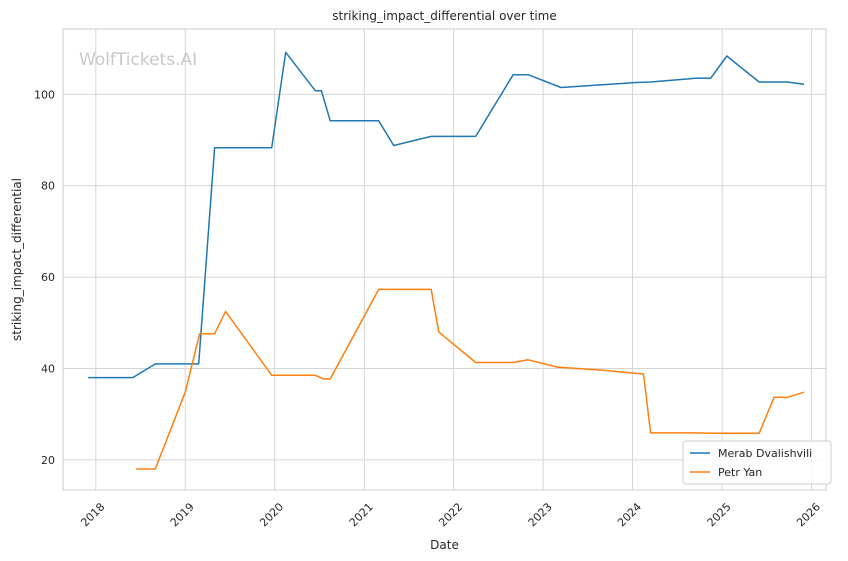  I want to click on x-tick-label: 2023, so click(540, 514).